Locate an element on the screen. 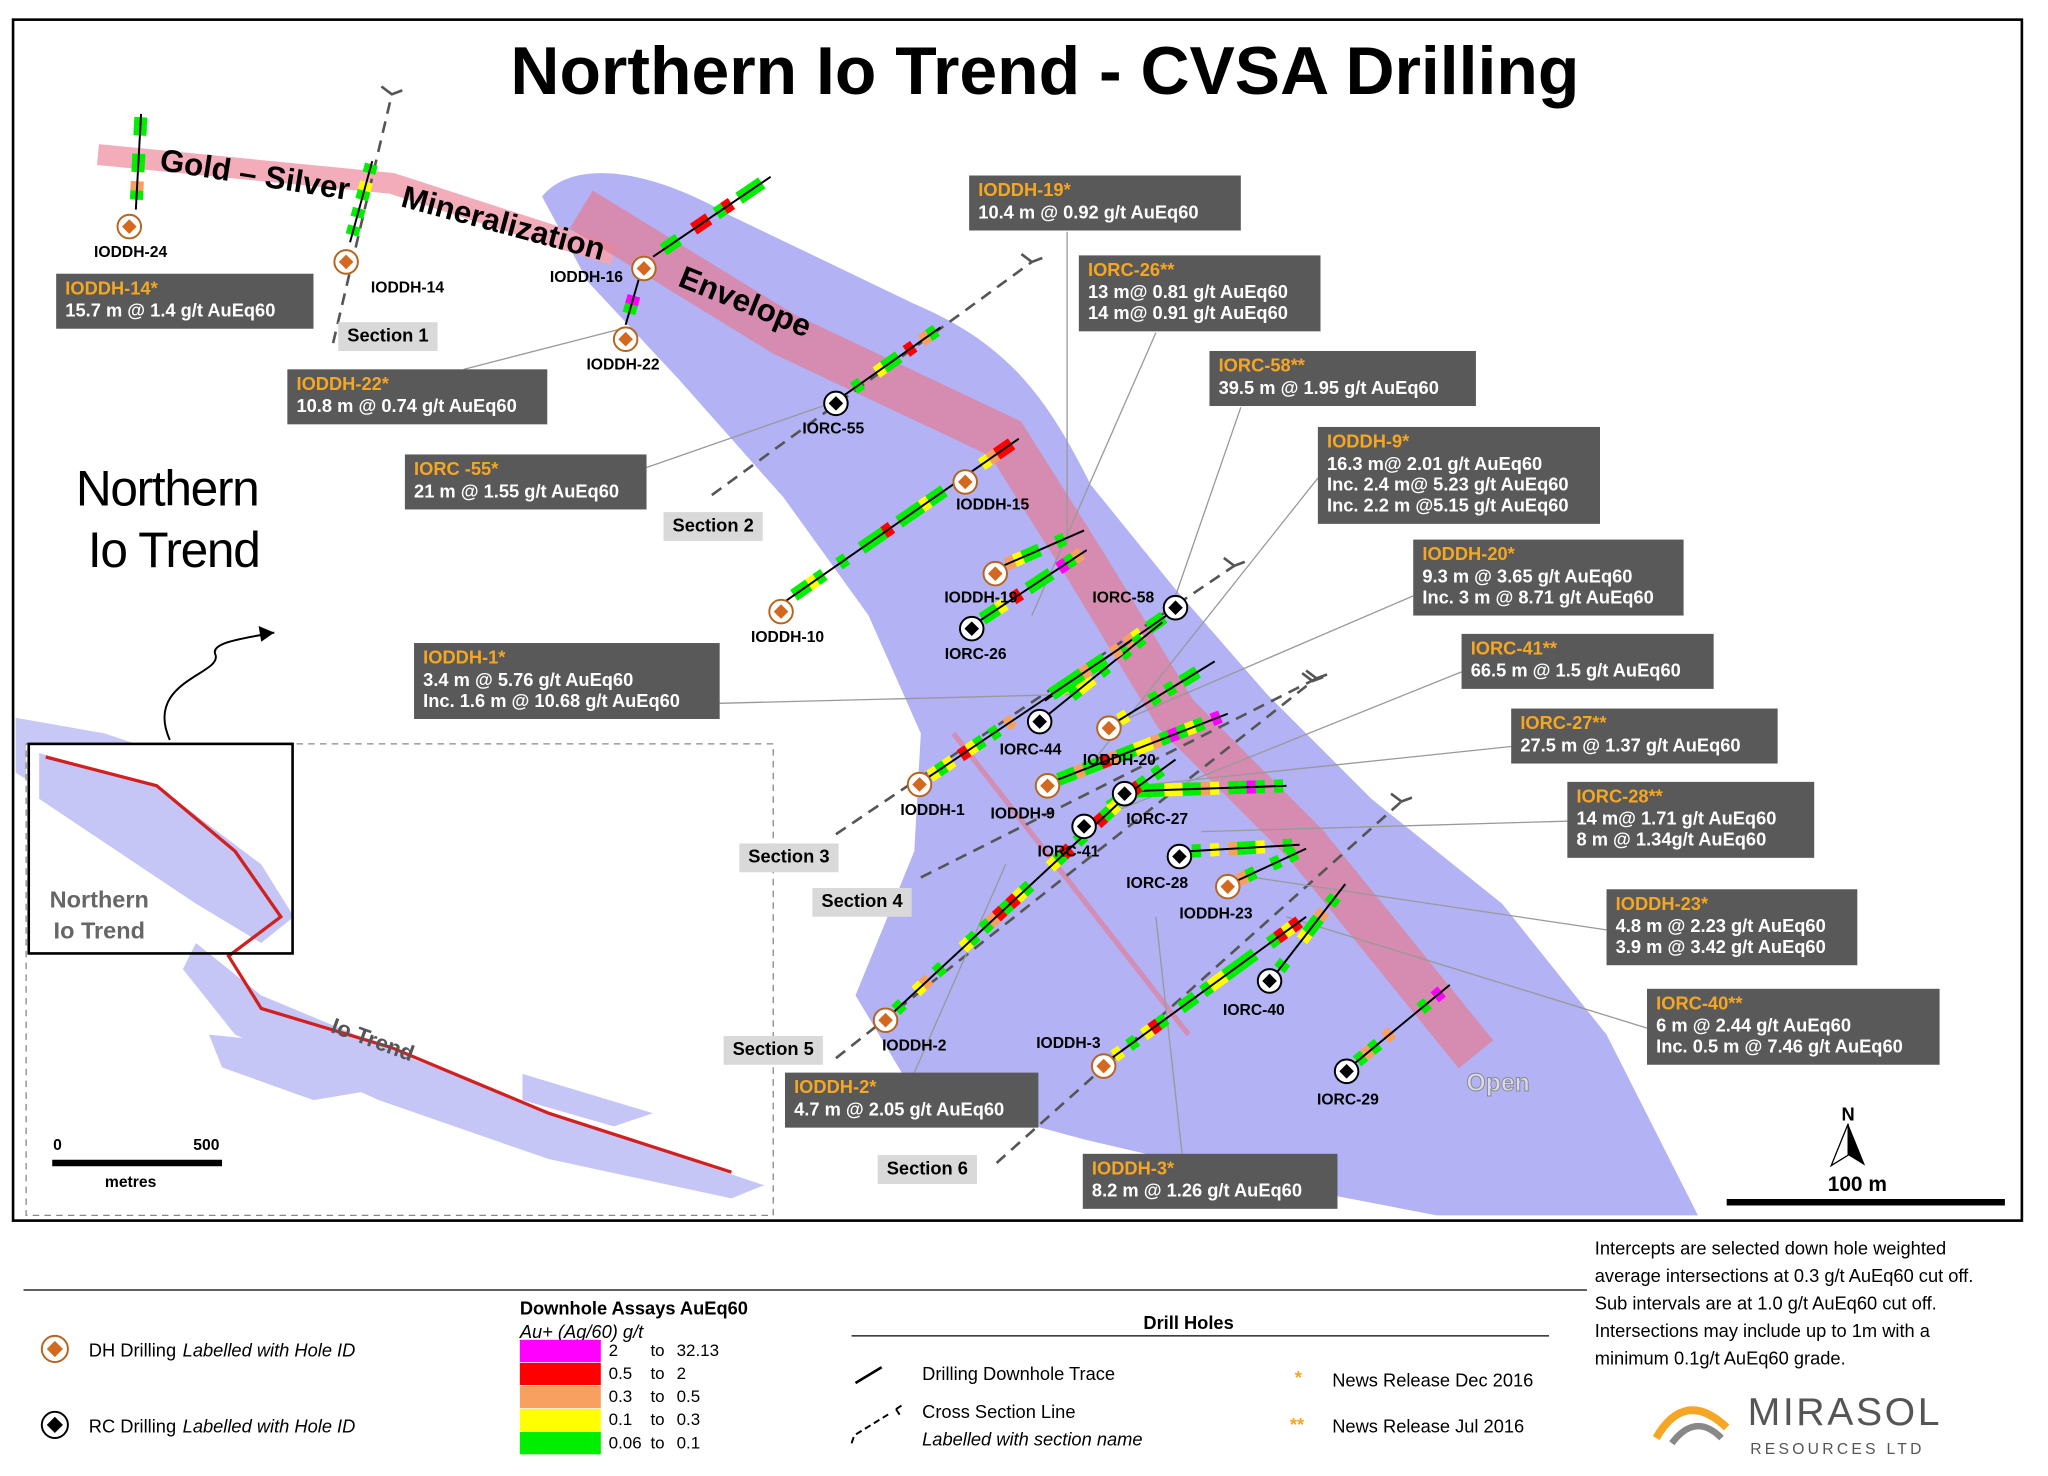 The width and height of the screenshot is (2048, 1476). scale-label: 100 m is located at coordinates (1857, 1184).